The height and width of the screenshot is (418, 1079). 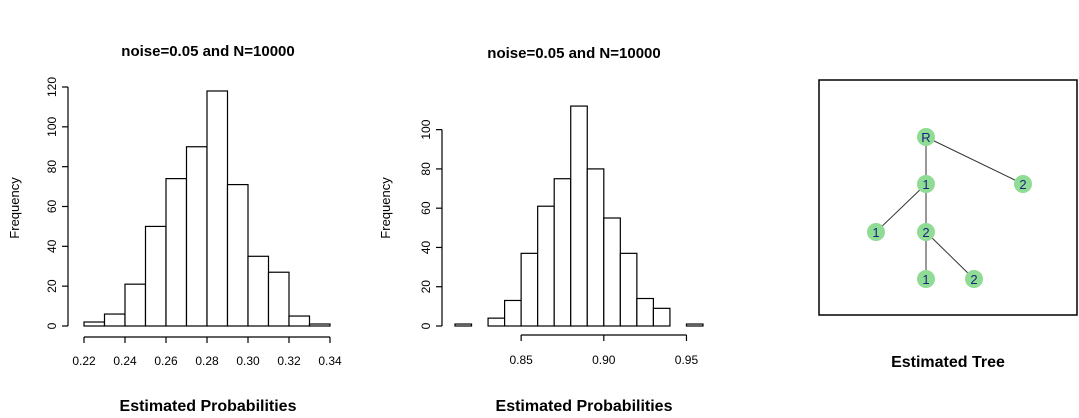 I want to click on tree-frame, so click(x=948, y=197).